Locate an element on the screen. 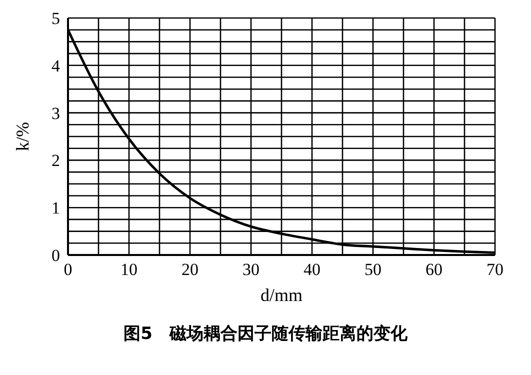  x-axis-title: d/mm is located at coordinates (281, 295).